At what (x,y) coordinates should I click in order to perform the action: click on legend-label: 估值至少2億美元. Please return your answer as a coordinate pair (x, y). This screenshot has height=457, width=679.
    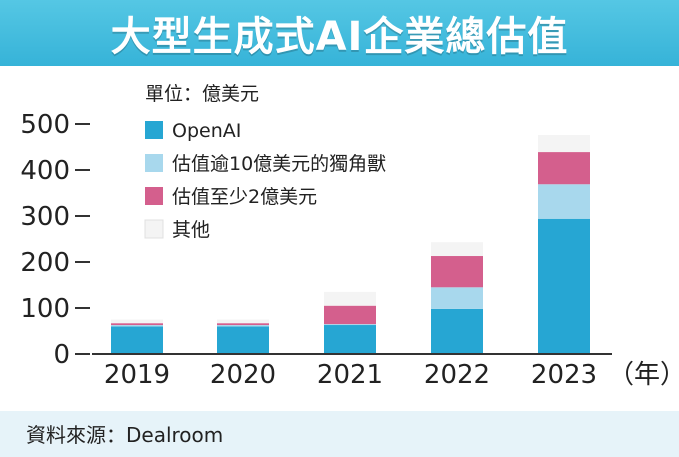
    Looking at the image, I should click on (244, 197).